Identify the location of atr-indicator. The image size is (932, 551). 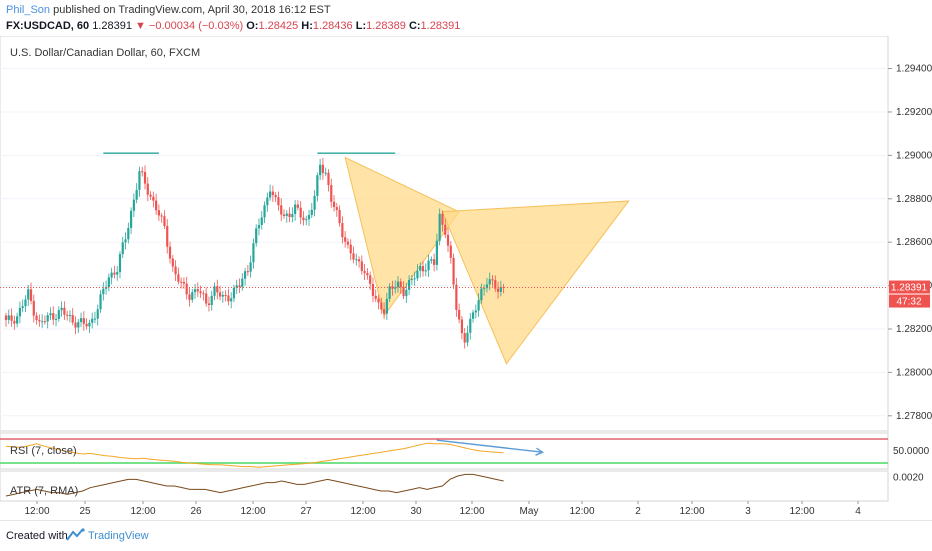
(254, 485).